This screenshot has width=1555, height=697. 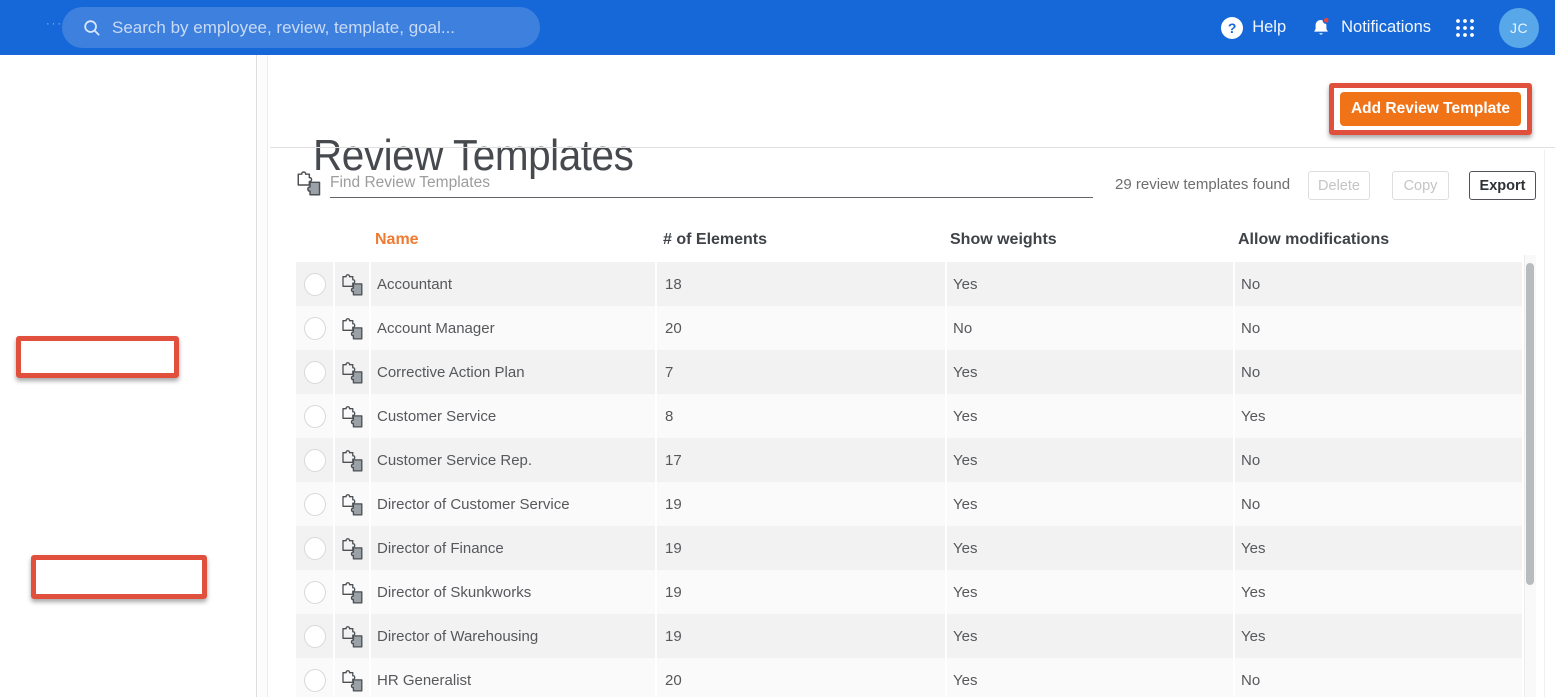 What do you see at coordinates (1519, 27) in the screenshot?
I see `user-avatar: JC` at bounding box center [1519, 27].